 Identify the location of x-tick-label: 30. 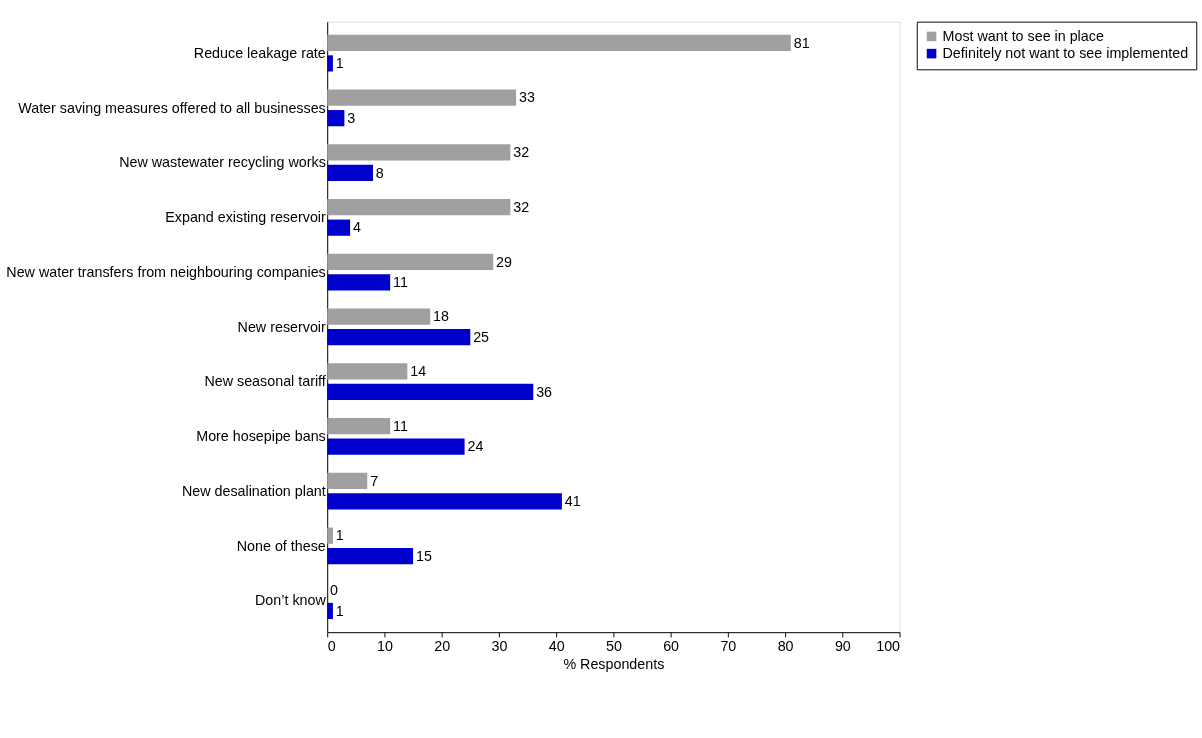
(499, 645).